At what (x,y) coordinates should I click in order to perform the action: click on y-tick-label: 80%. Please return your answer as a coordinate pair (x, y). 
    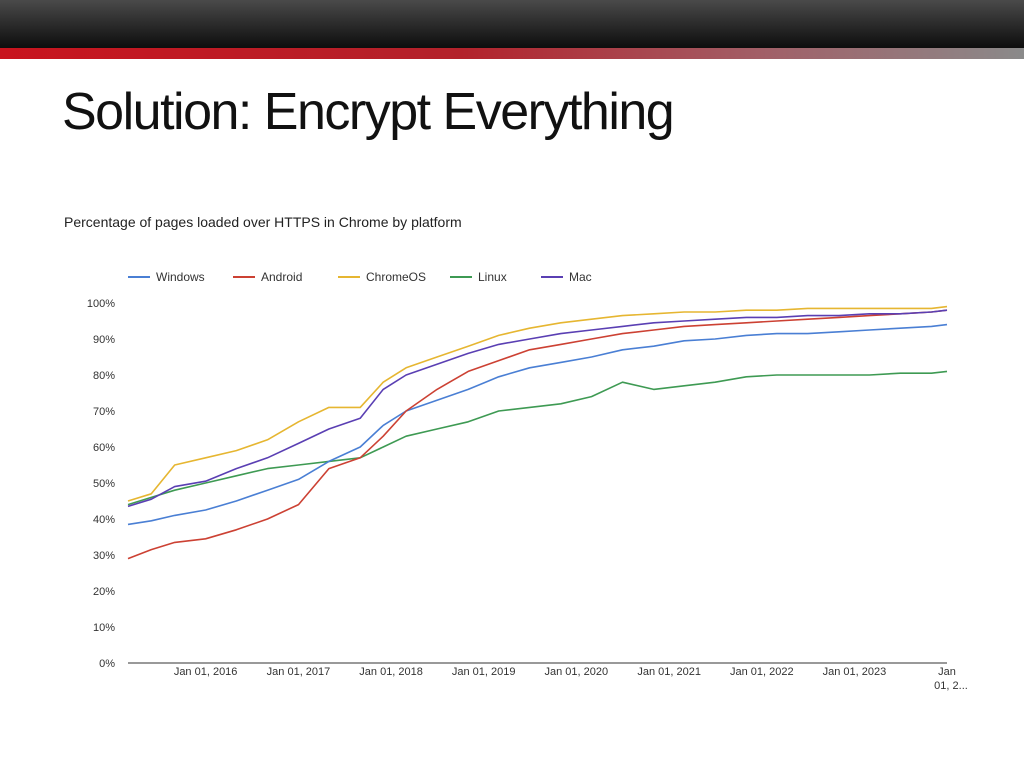
    Looking at the image, I should click on (104, 376).